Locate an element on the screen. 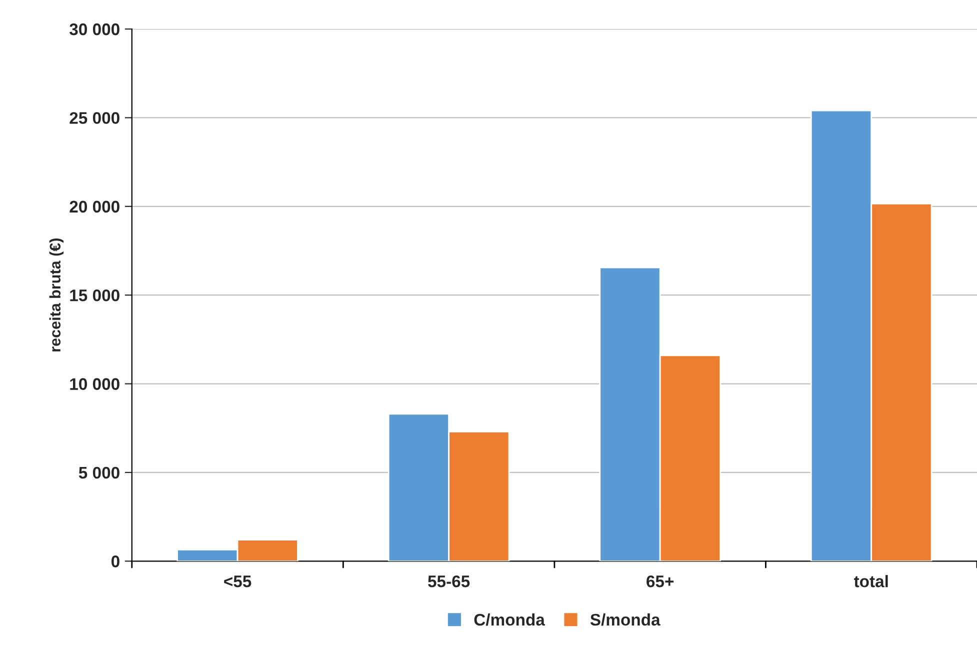 This screenshot has height=645, width=977. legend-label: S/monda is located at coordinates (625, 619).